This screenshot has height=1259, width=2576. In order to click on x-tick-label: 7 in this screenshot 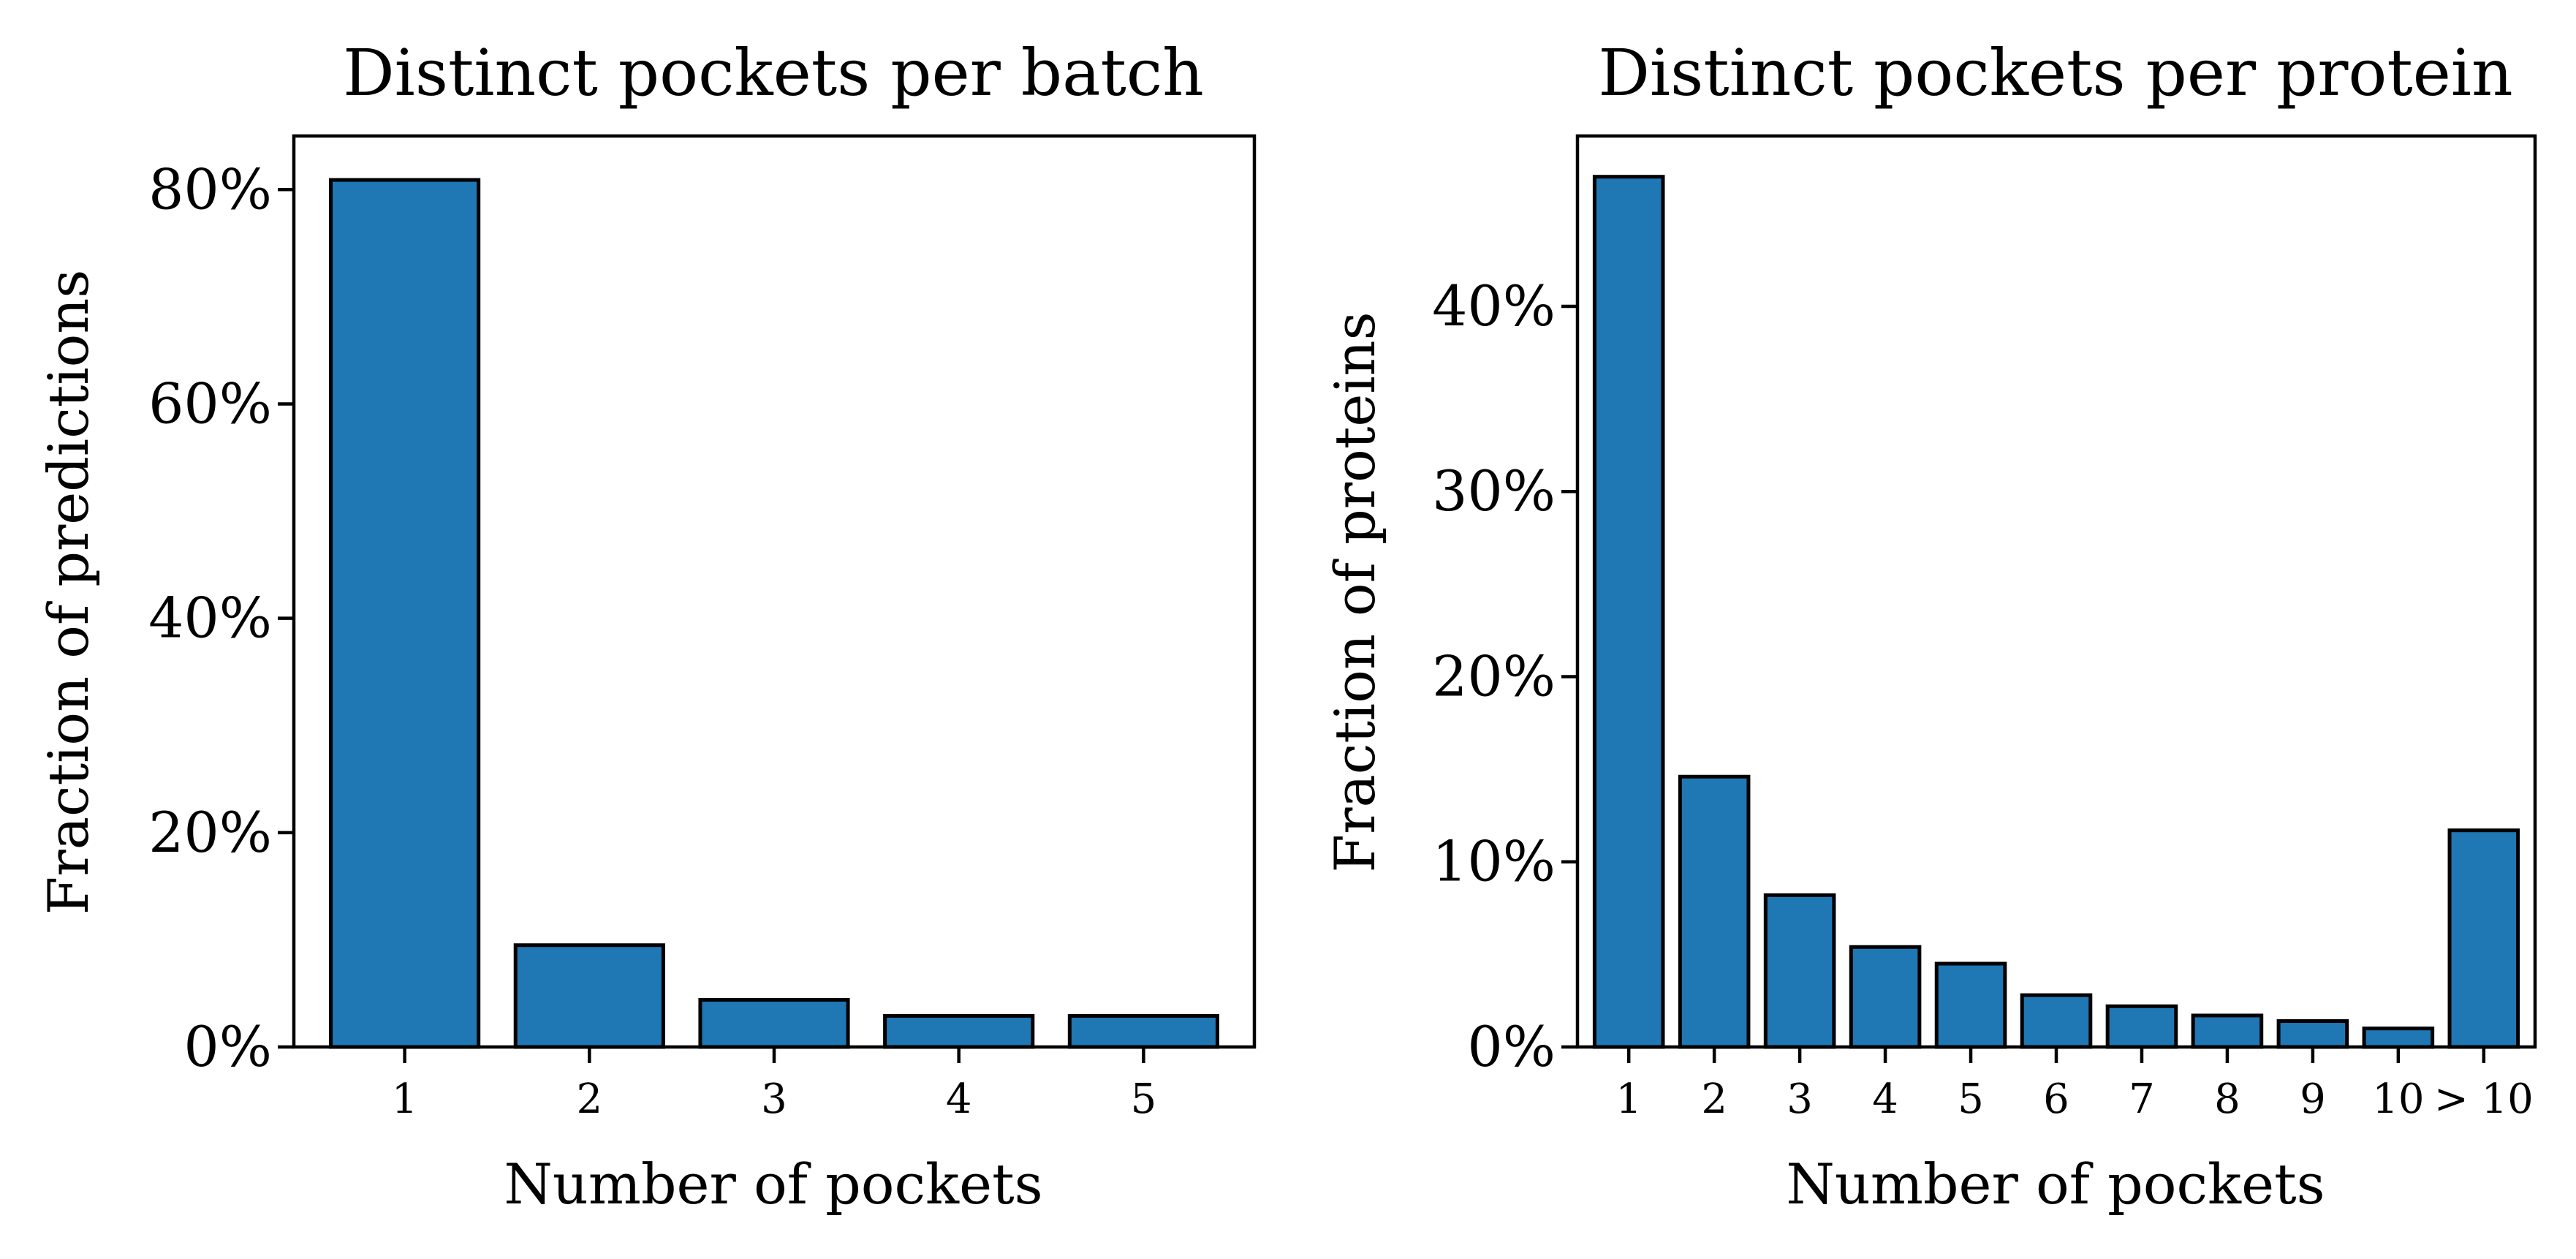, I will do `click(2142, 1099)`.